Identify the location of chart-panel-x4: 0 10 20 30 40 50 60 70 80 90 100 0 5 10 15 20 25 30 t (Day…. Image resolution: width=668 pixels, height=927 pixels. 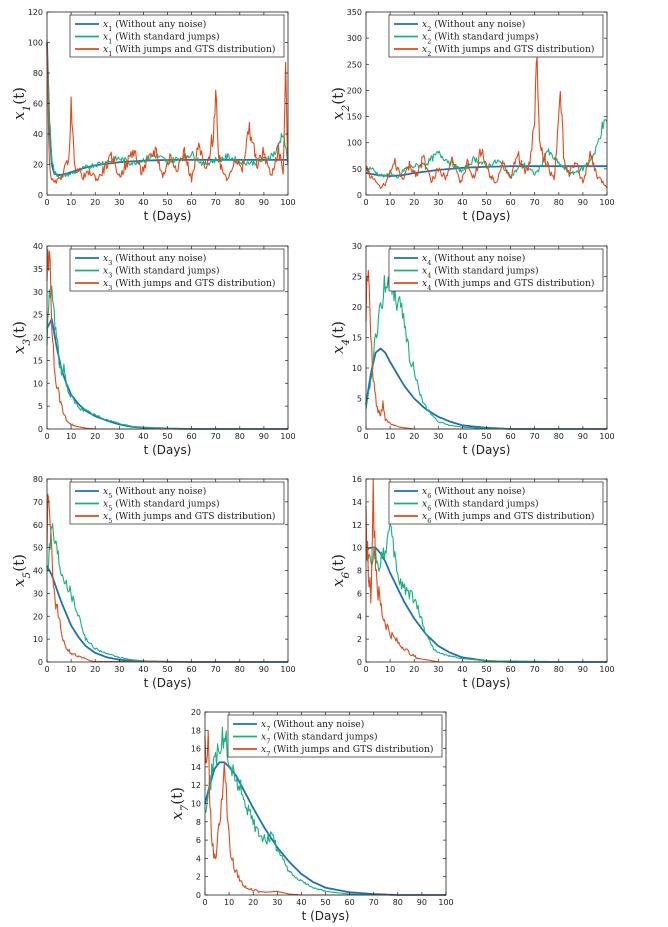
(472, 349).